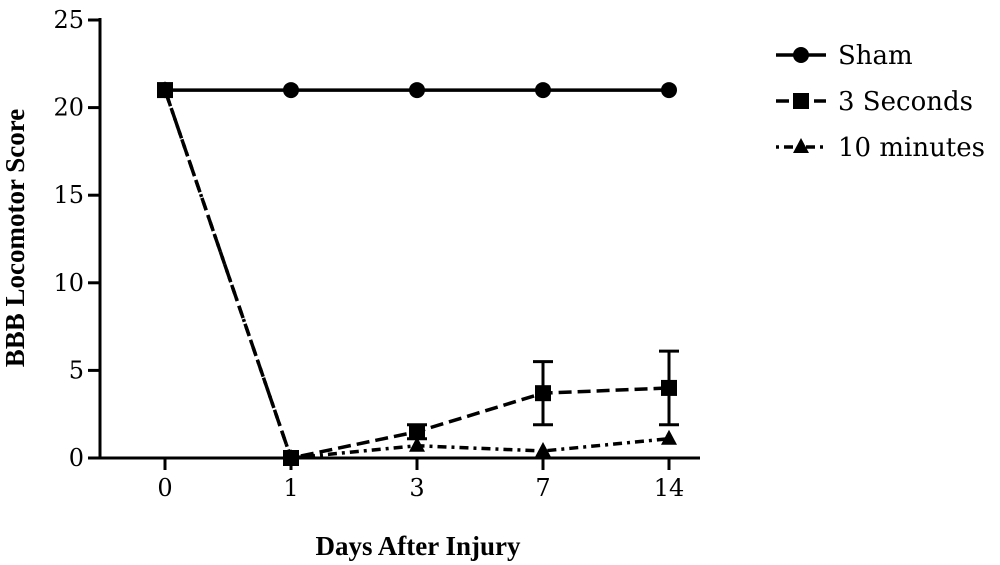 Image resolution: width=1000 pixels, height=565 pixels. What do you see at coordinates (905, 102) in the screenshot?
I see `legend-label: 3 Seconds` at bounding box center [905, 102].